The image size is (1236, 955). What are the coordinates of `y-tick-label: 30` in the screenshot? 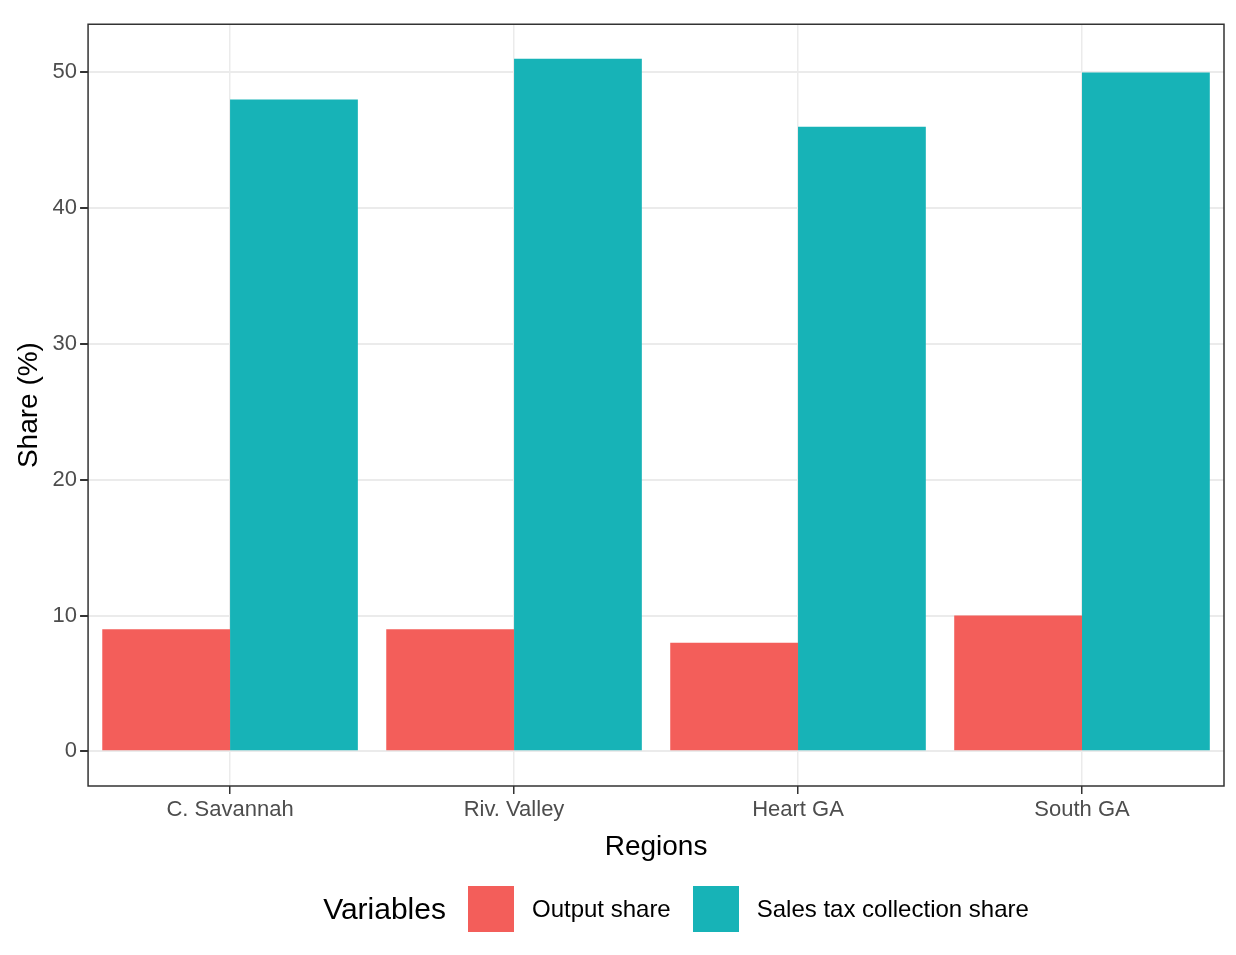 It's located at (65, 343).